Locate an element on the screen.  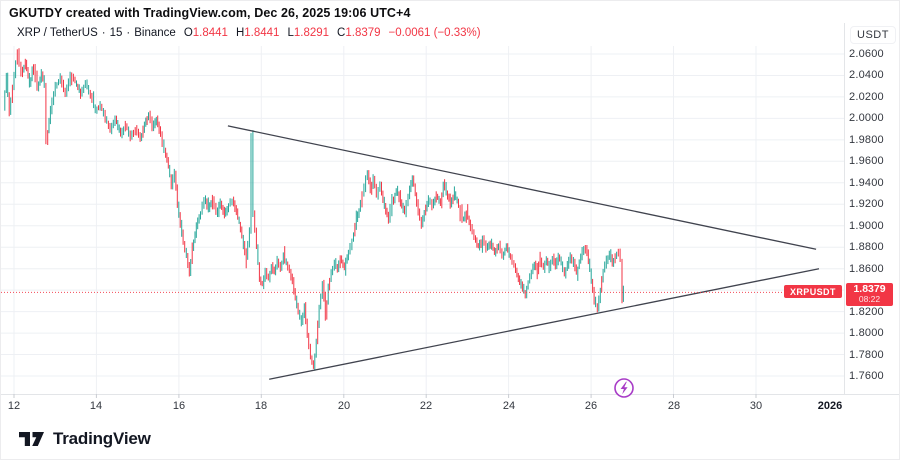
low-value: 1.8291 is located at coordinates (311, 33).